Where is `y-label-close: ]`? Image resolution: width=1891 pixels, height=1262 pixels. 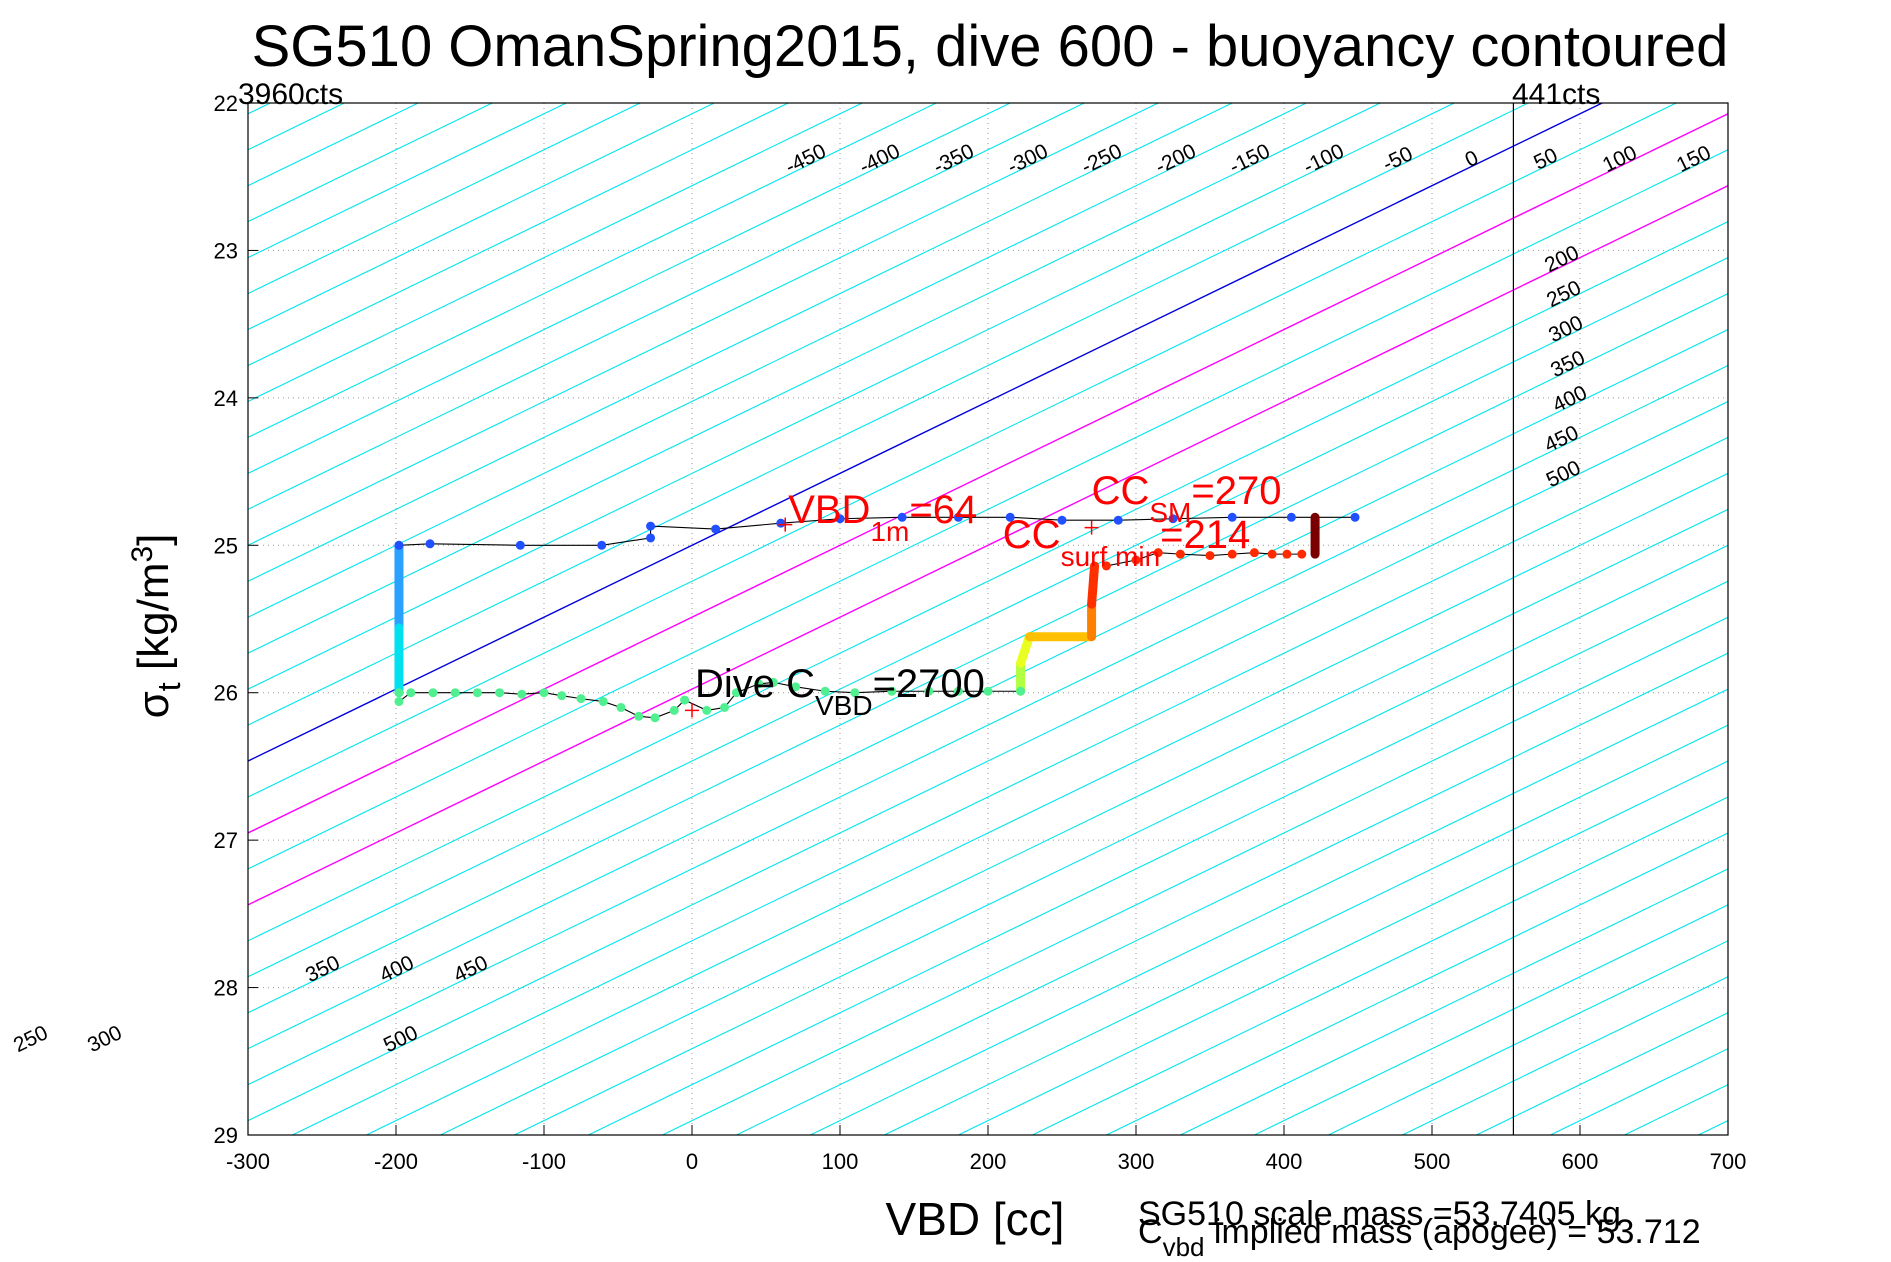
y-label-close: ] is located at coordinates (153, 540).